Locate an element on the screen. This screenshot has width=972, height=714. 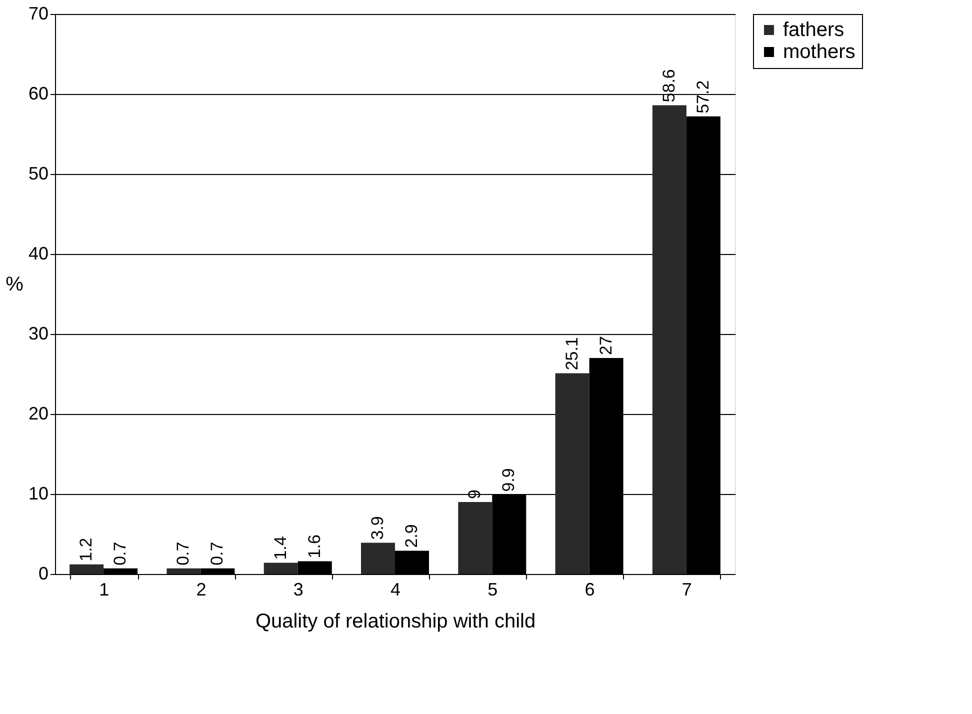
legend-label: fathers is located at coordinates (813, 30).